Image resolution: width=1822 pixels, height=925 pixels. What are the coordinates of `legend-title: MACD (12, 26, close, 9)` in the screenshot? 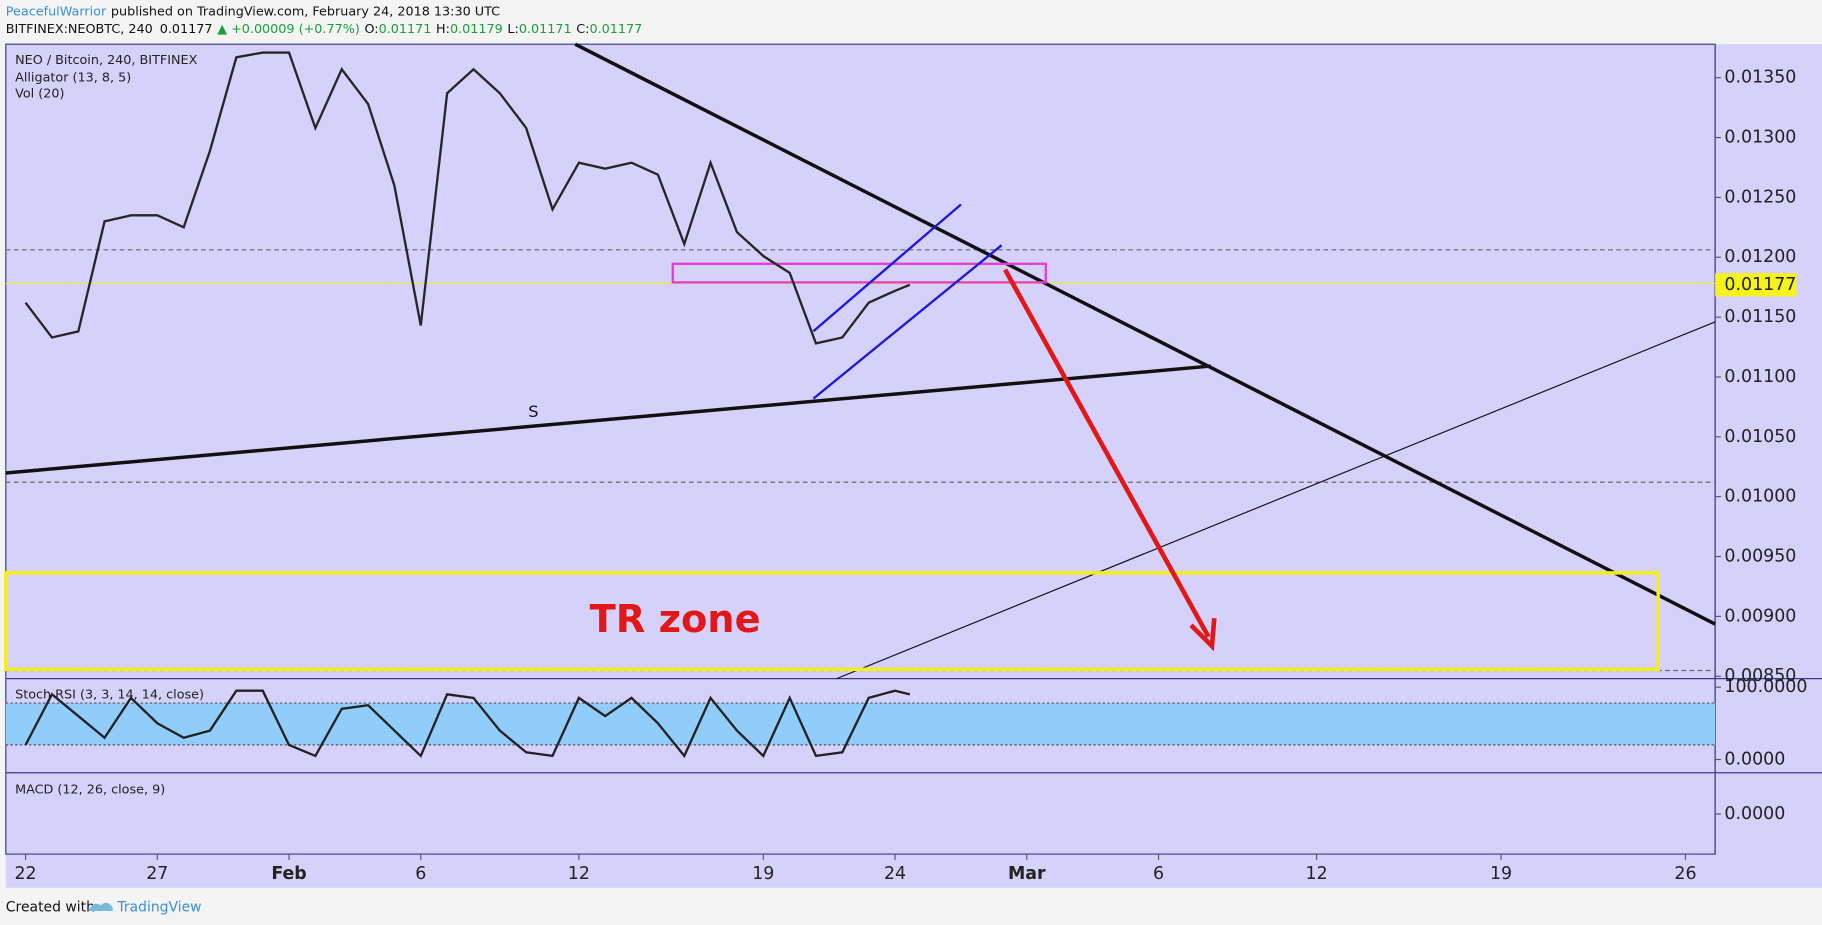 It's located at (90, 790).